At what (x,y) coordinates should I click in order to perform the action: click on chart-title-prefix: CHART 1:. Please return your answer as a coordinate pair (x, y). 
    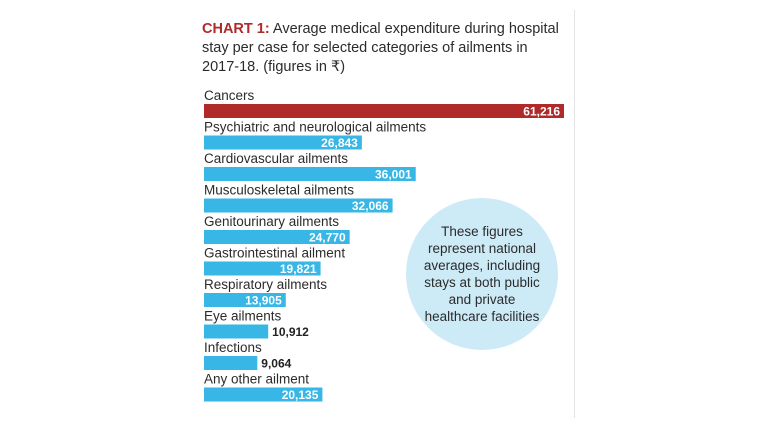
    Looking at the image, I should click on (236, 29).